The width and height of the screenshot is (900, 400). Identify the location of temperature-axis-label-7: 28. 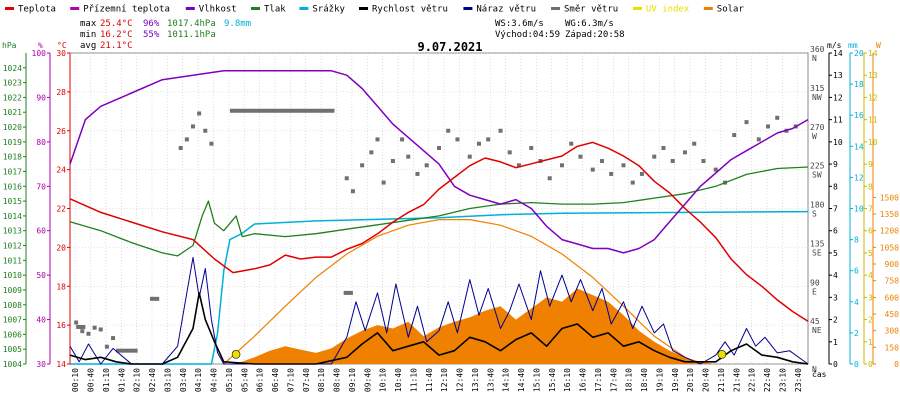
(61, 92).